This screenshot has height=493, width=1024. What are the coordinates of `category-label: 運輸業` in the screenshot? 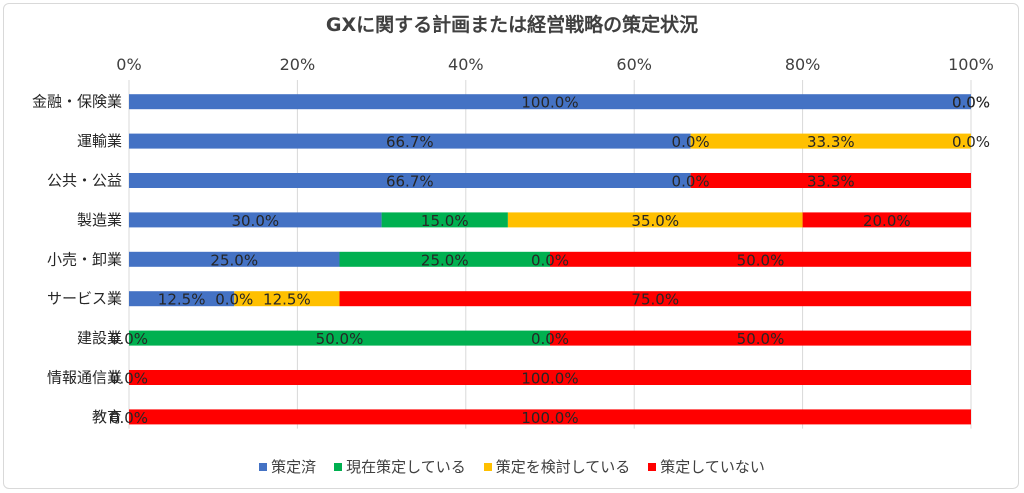 It's located at (99, 141).